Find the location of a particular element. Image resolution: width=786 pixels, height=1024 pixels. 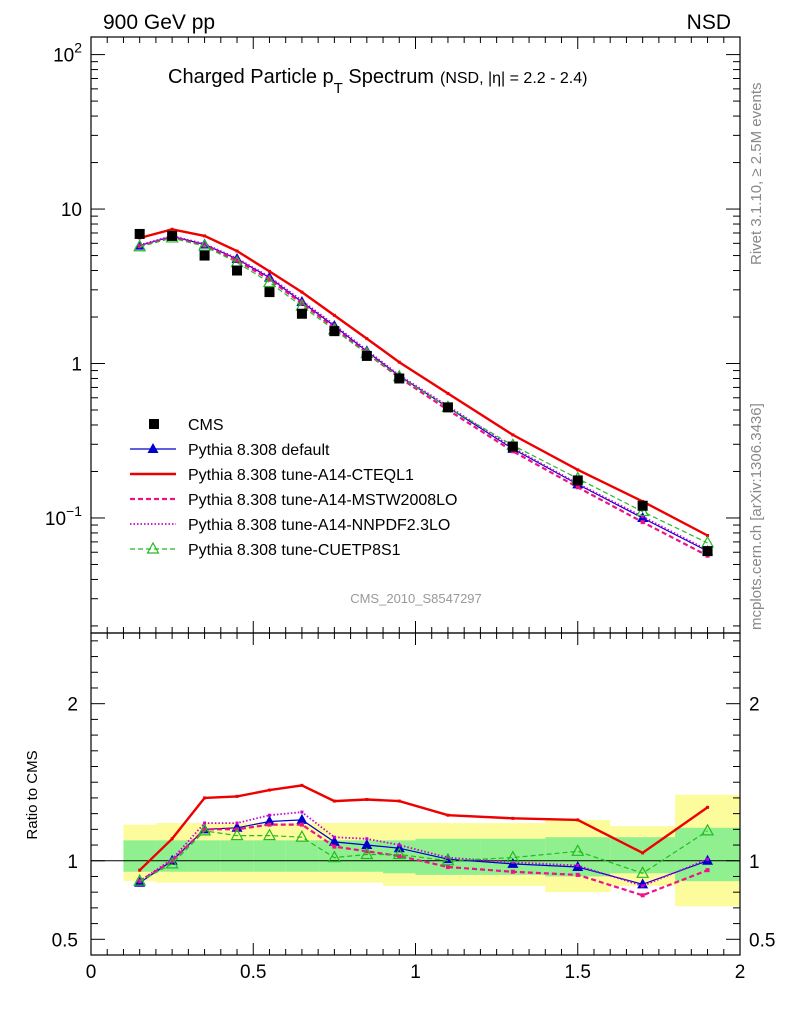

ratio-line-nnpdf is located at coordinates (423, 849).